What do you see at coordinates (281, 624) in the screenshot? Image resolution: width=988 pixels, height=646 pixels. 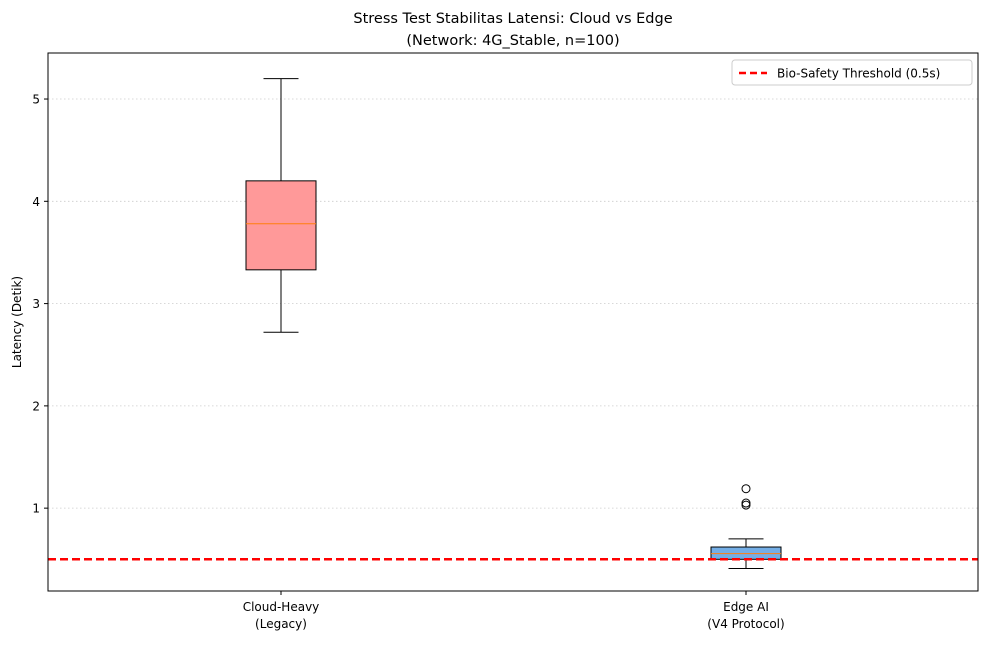 I see `x-tick-label-sub: (Legacy)` at bounding box center [281, 624].